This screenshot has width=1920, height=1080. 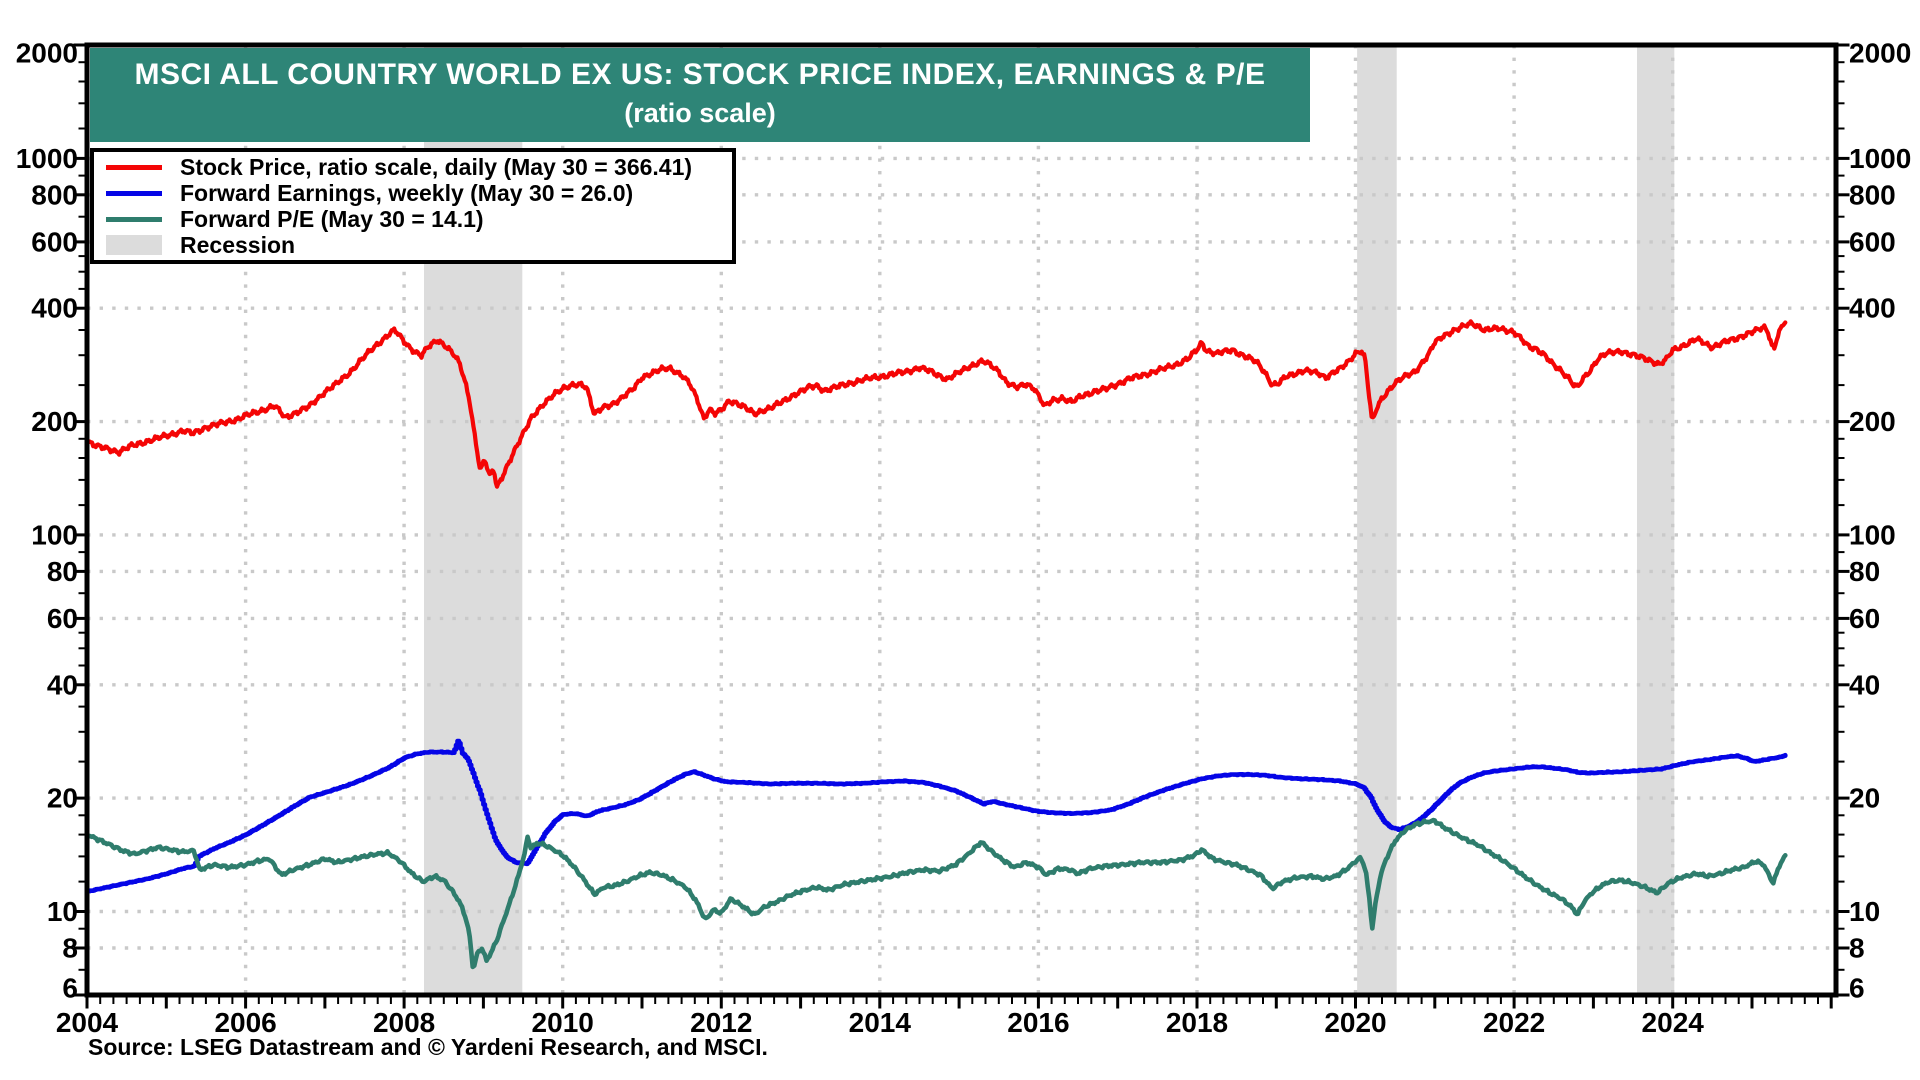 I want to click on y-axis-label-left: 8, so click(x=70, y=948).